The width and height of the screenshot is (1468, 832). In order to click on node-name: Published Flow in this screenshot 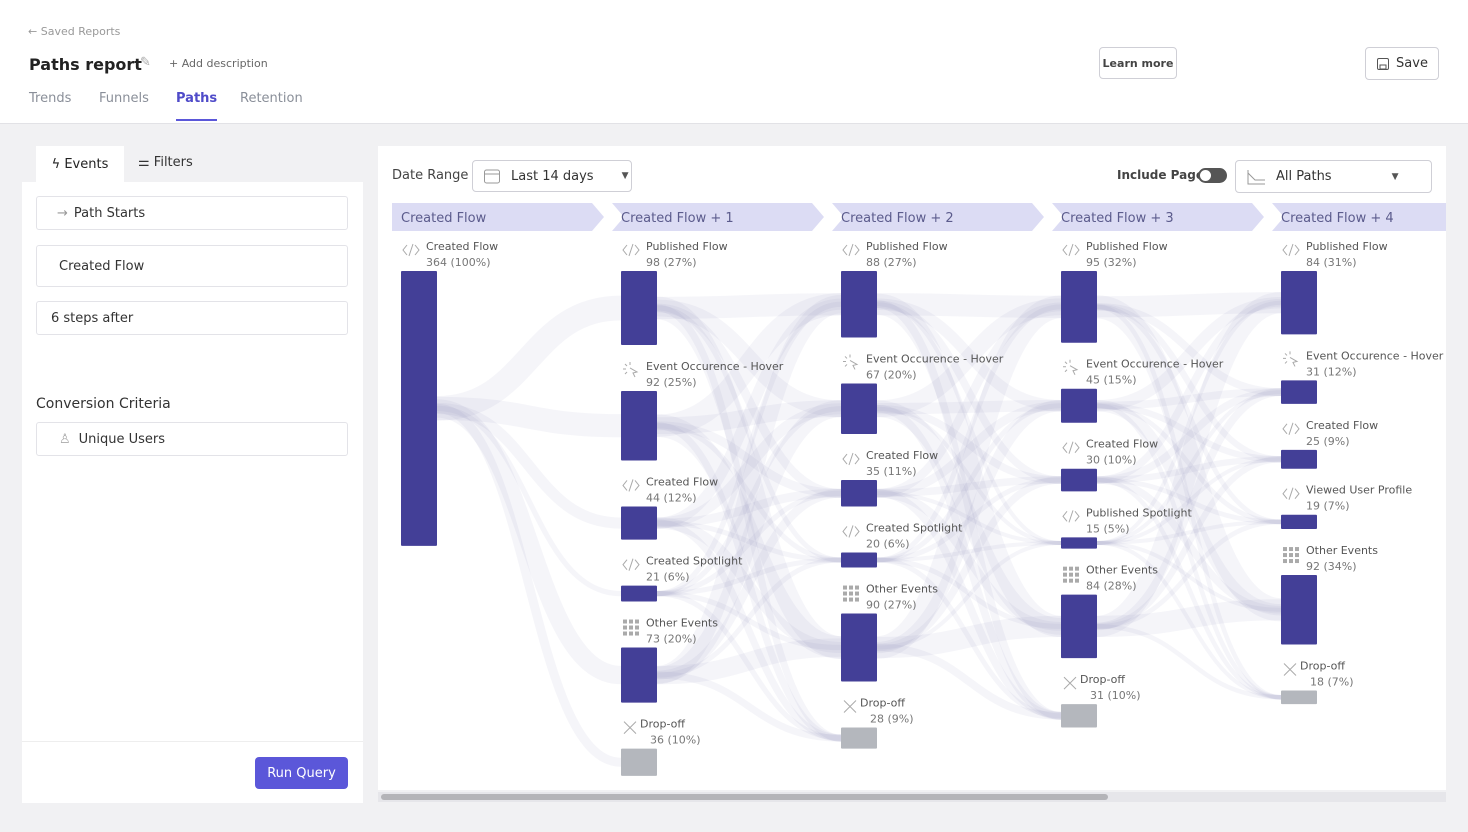, I will do `click(1127, 246)`.